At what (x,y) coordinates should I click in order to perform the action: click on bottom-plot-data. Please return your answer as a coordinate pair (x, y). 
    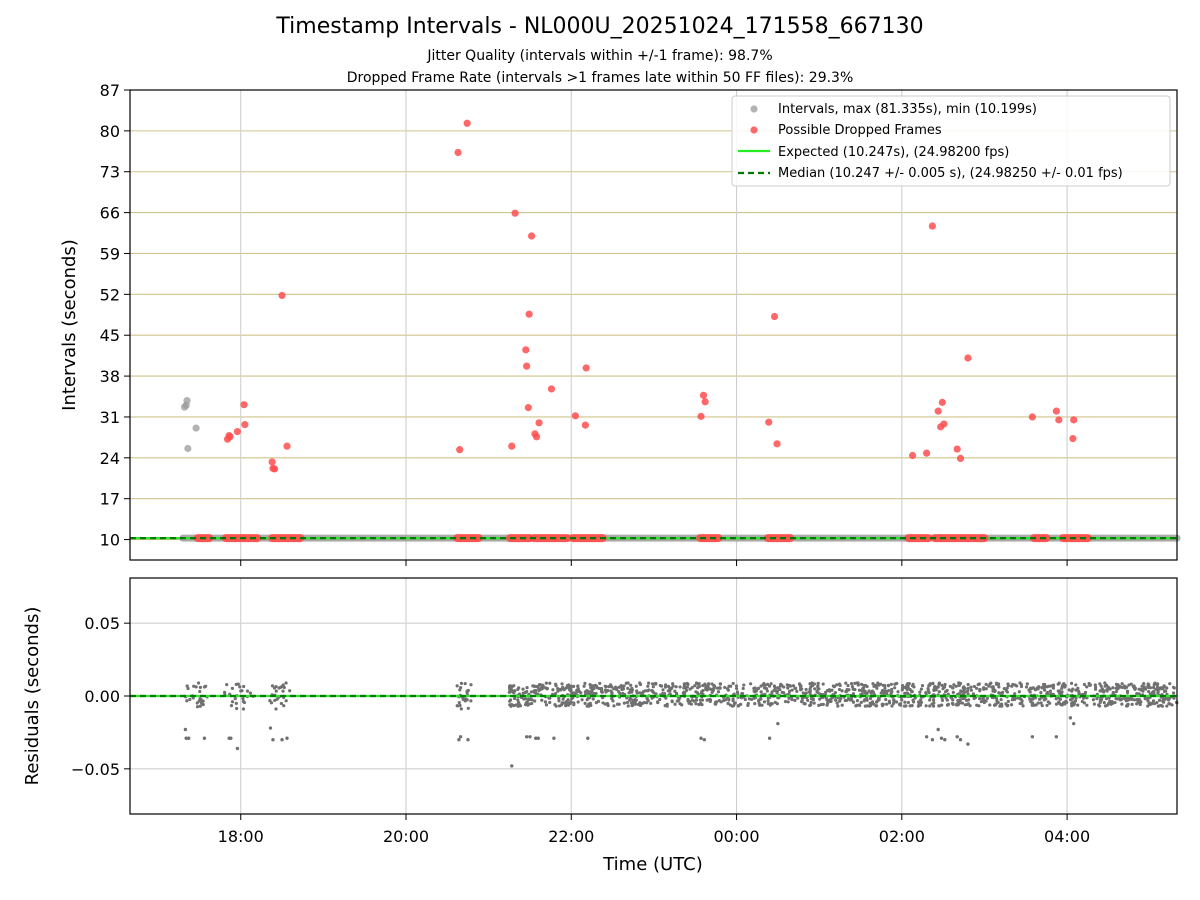
    Looking at the image, I should click on (654, 724).